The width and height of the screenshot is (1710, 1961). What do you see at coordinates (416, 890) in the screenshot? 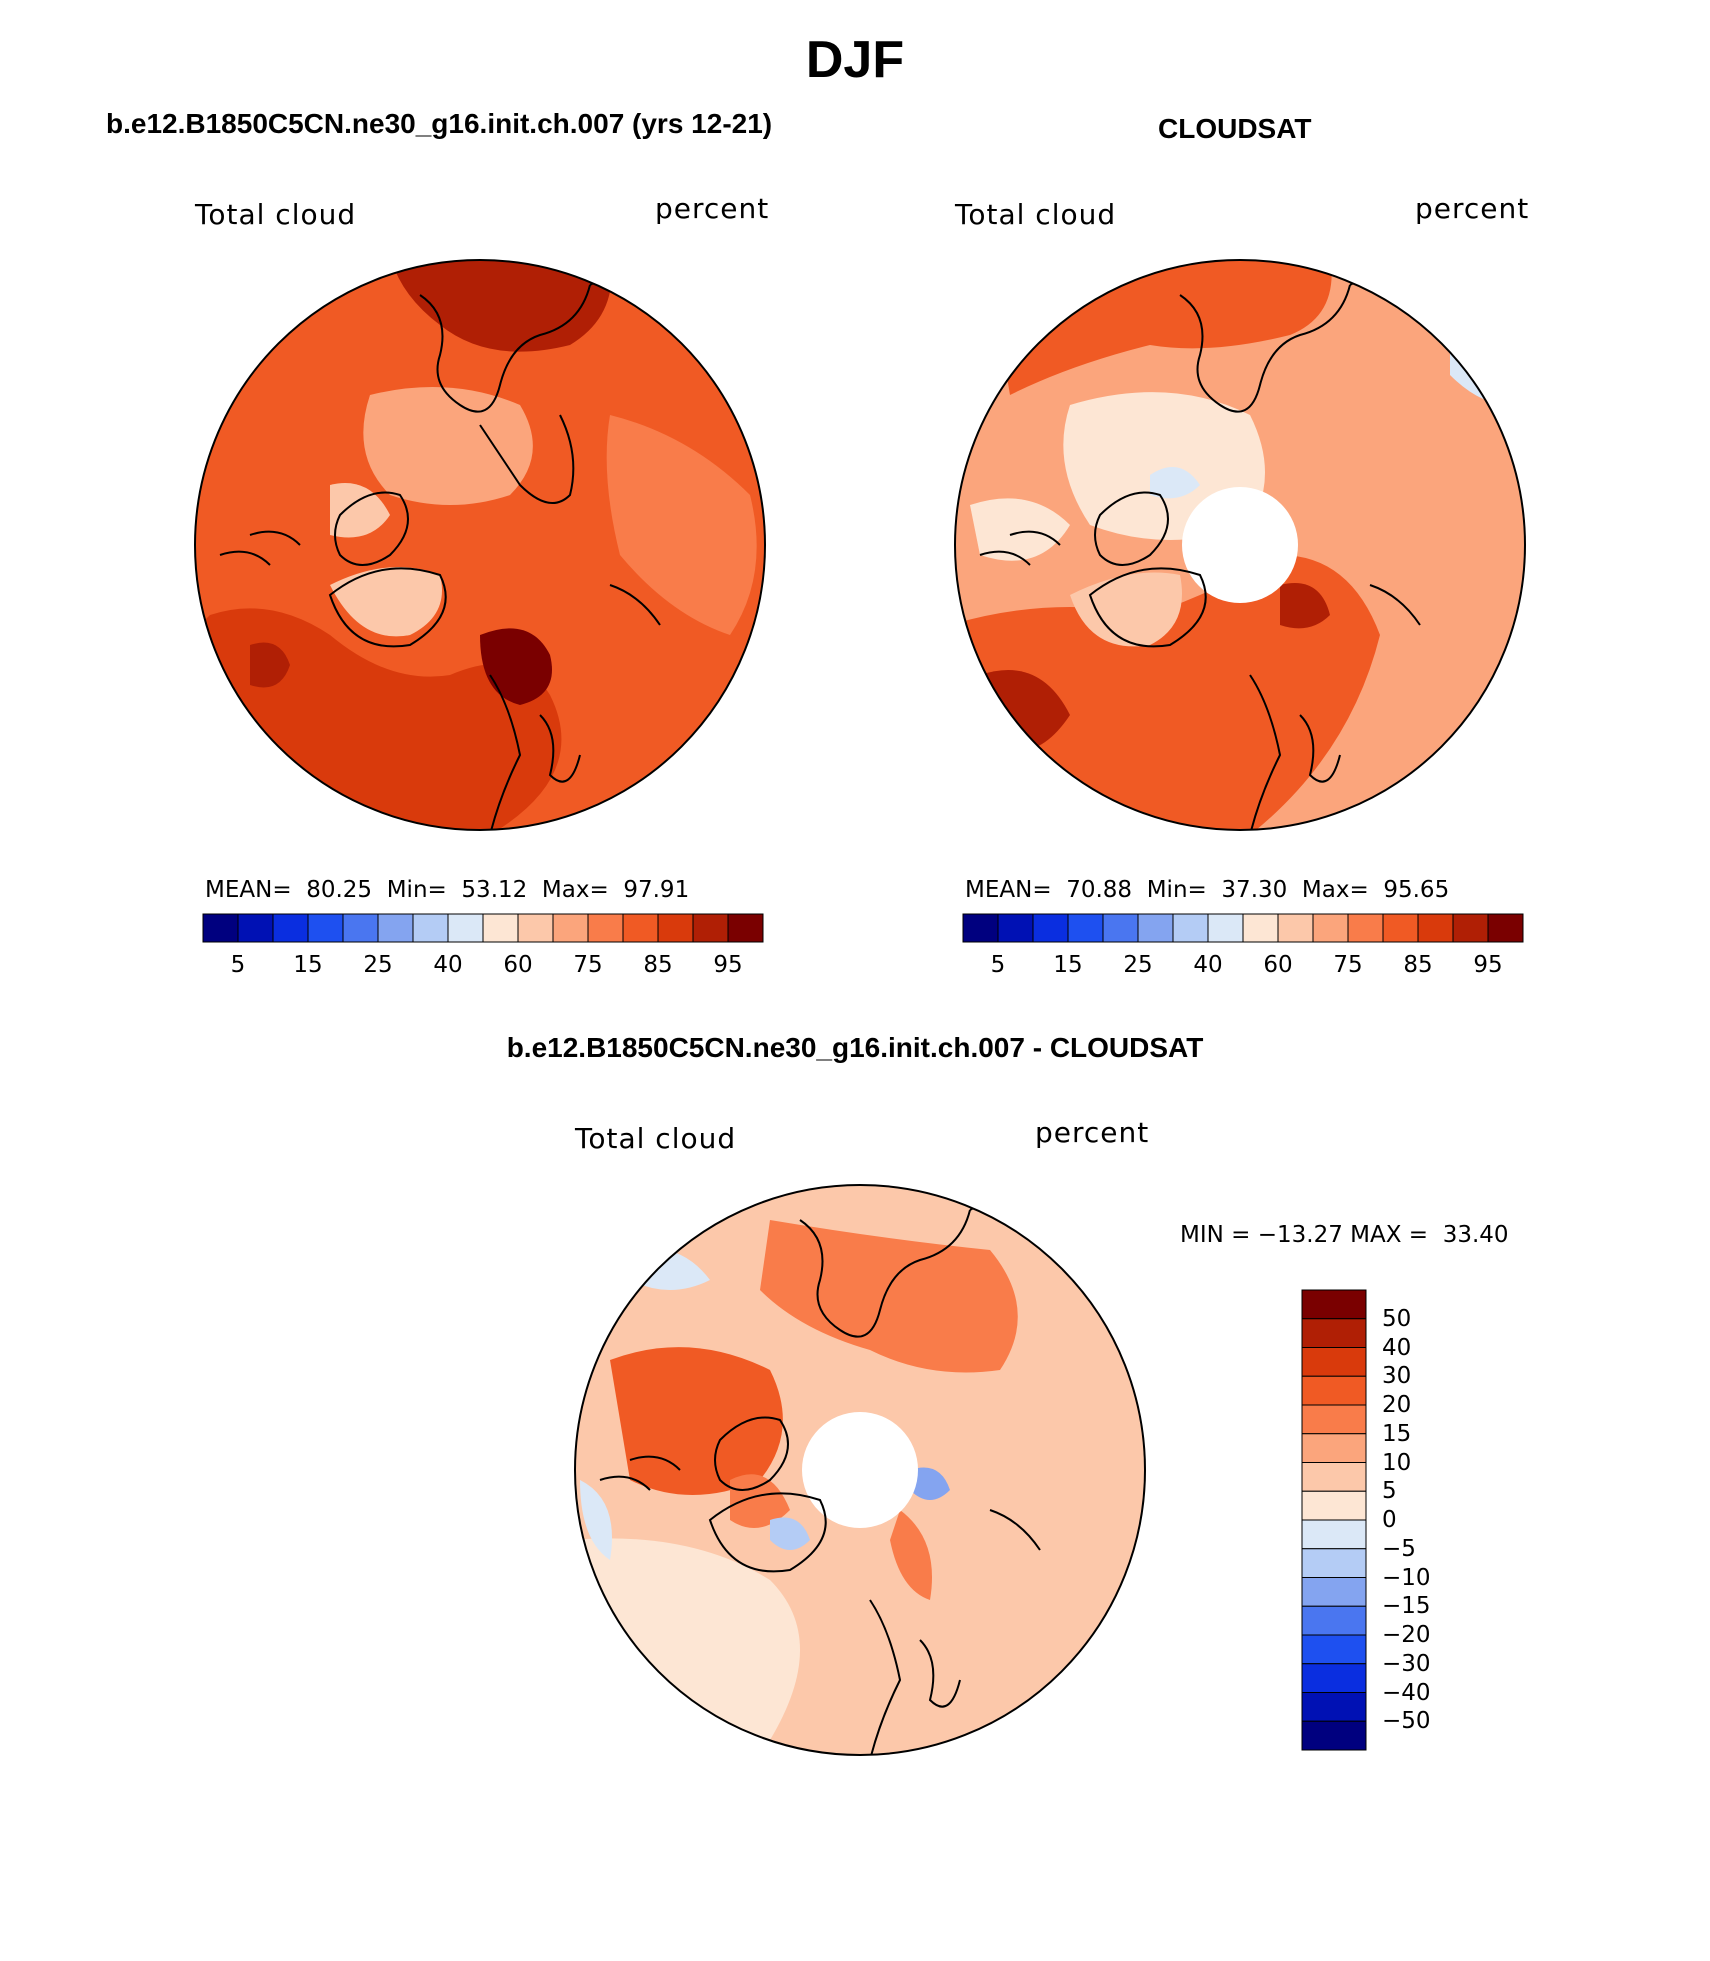
I see `model-min-label: Min=` at bounding box center [416, 890].